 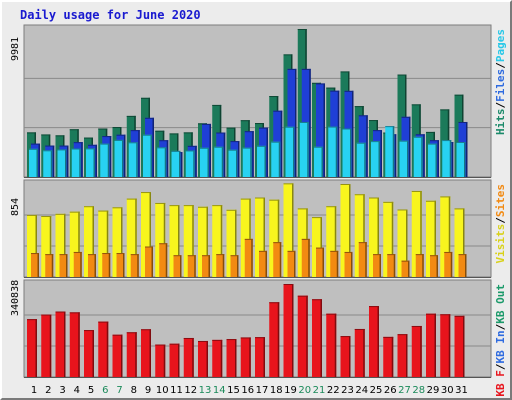 What do you see at coordinates (276, 390) in the screenshot?
I see `day-label: 18` at bounding box center [276, 390].